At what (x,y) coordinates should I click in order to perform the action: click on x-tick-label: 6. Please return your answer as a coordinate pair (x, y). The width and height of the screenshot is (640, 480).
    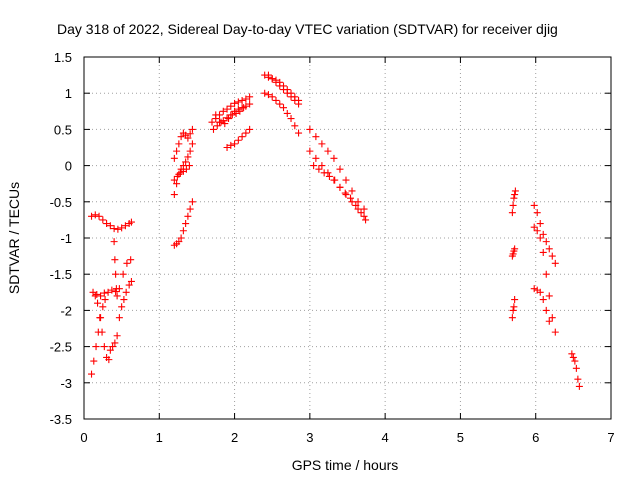
    Looking at the image, I should click on (535, 437).